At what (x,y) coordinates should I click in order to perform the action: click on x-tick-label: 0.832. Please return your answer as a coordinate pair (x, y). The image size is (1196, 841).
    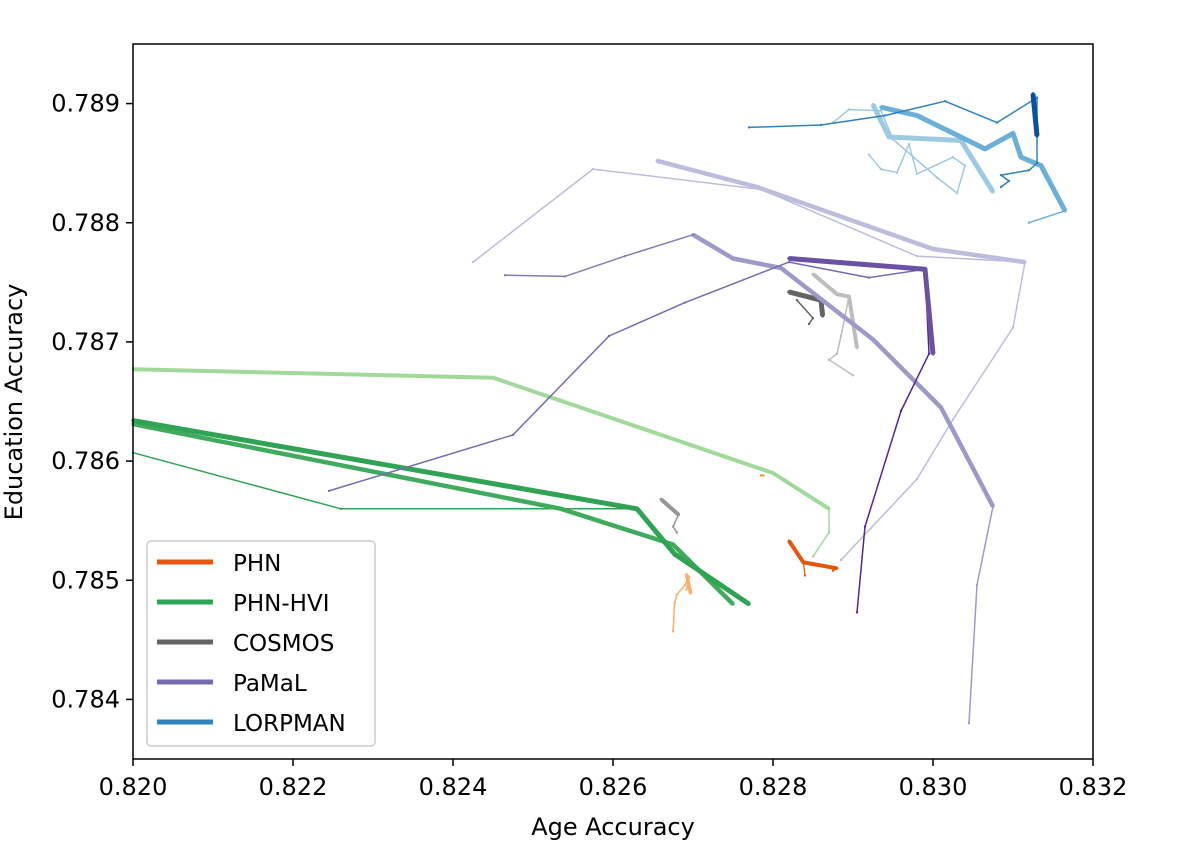
    Looking at the image, I should click on (1093, 787).